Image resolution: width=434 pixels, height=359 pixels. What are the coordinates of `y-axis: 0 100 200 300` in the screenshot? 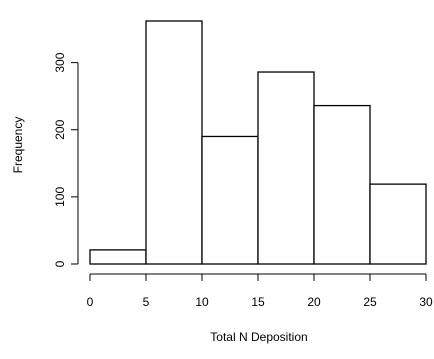 It's located at (65, 159).